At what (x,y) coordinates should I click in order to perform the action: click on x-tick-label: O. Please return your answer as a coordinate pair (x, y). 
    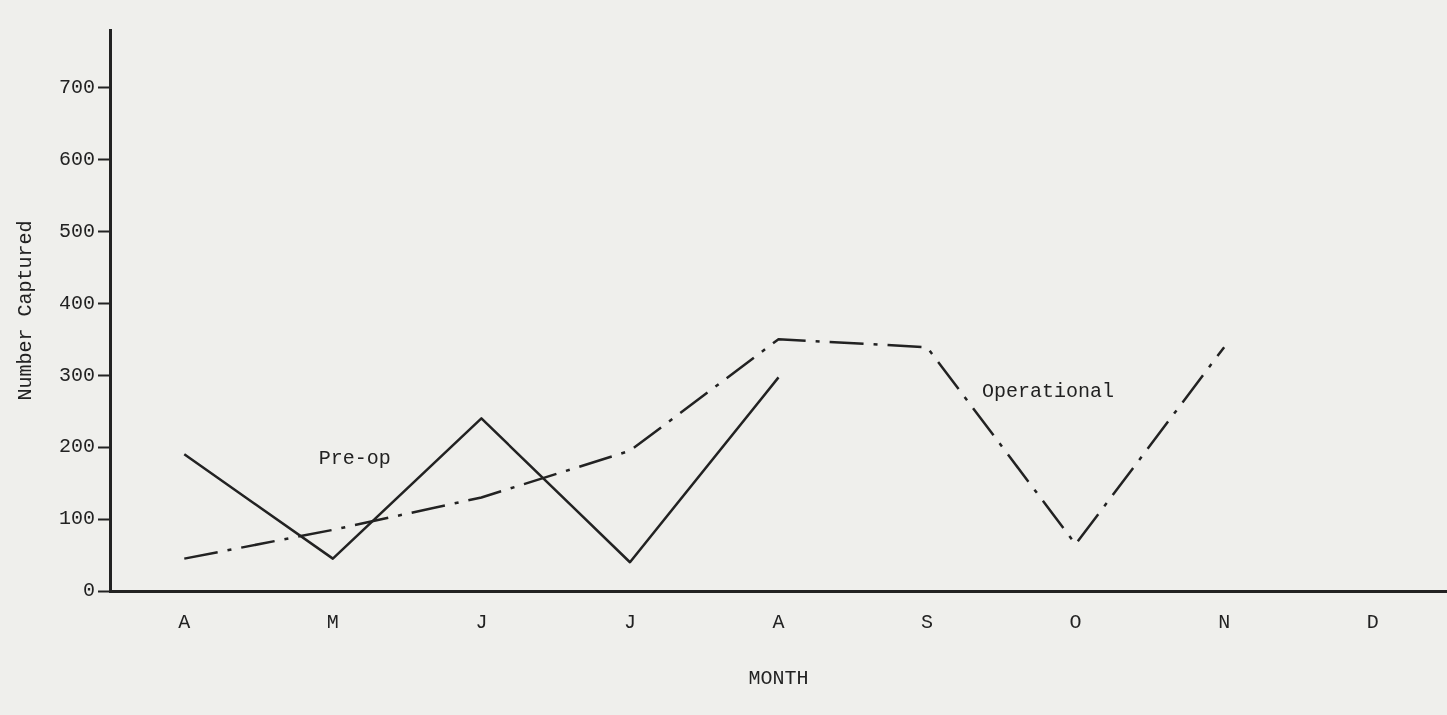
    Looking at the image, I should click on (1075, 623).